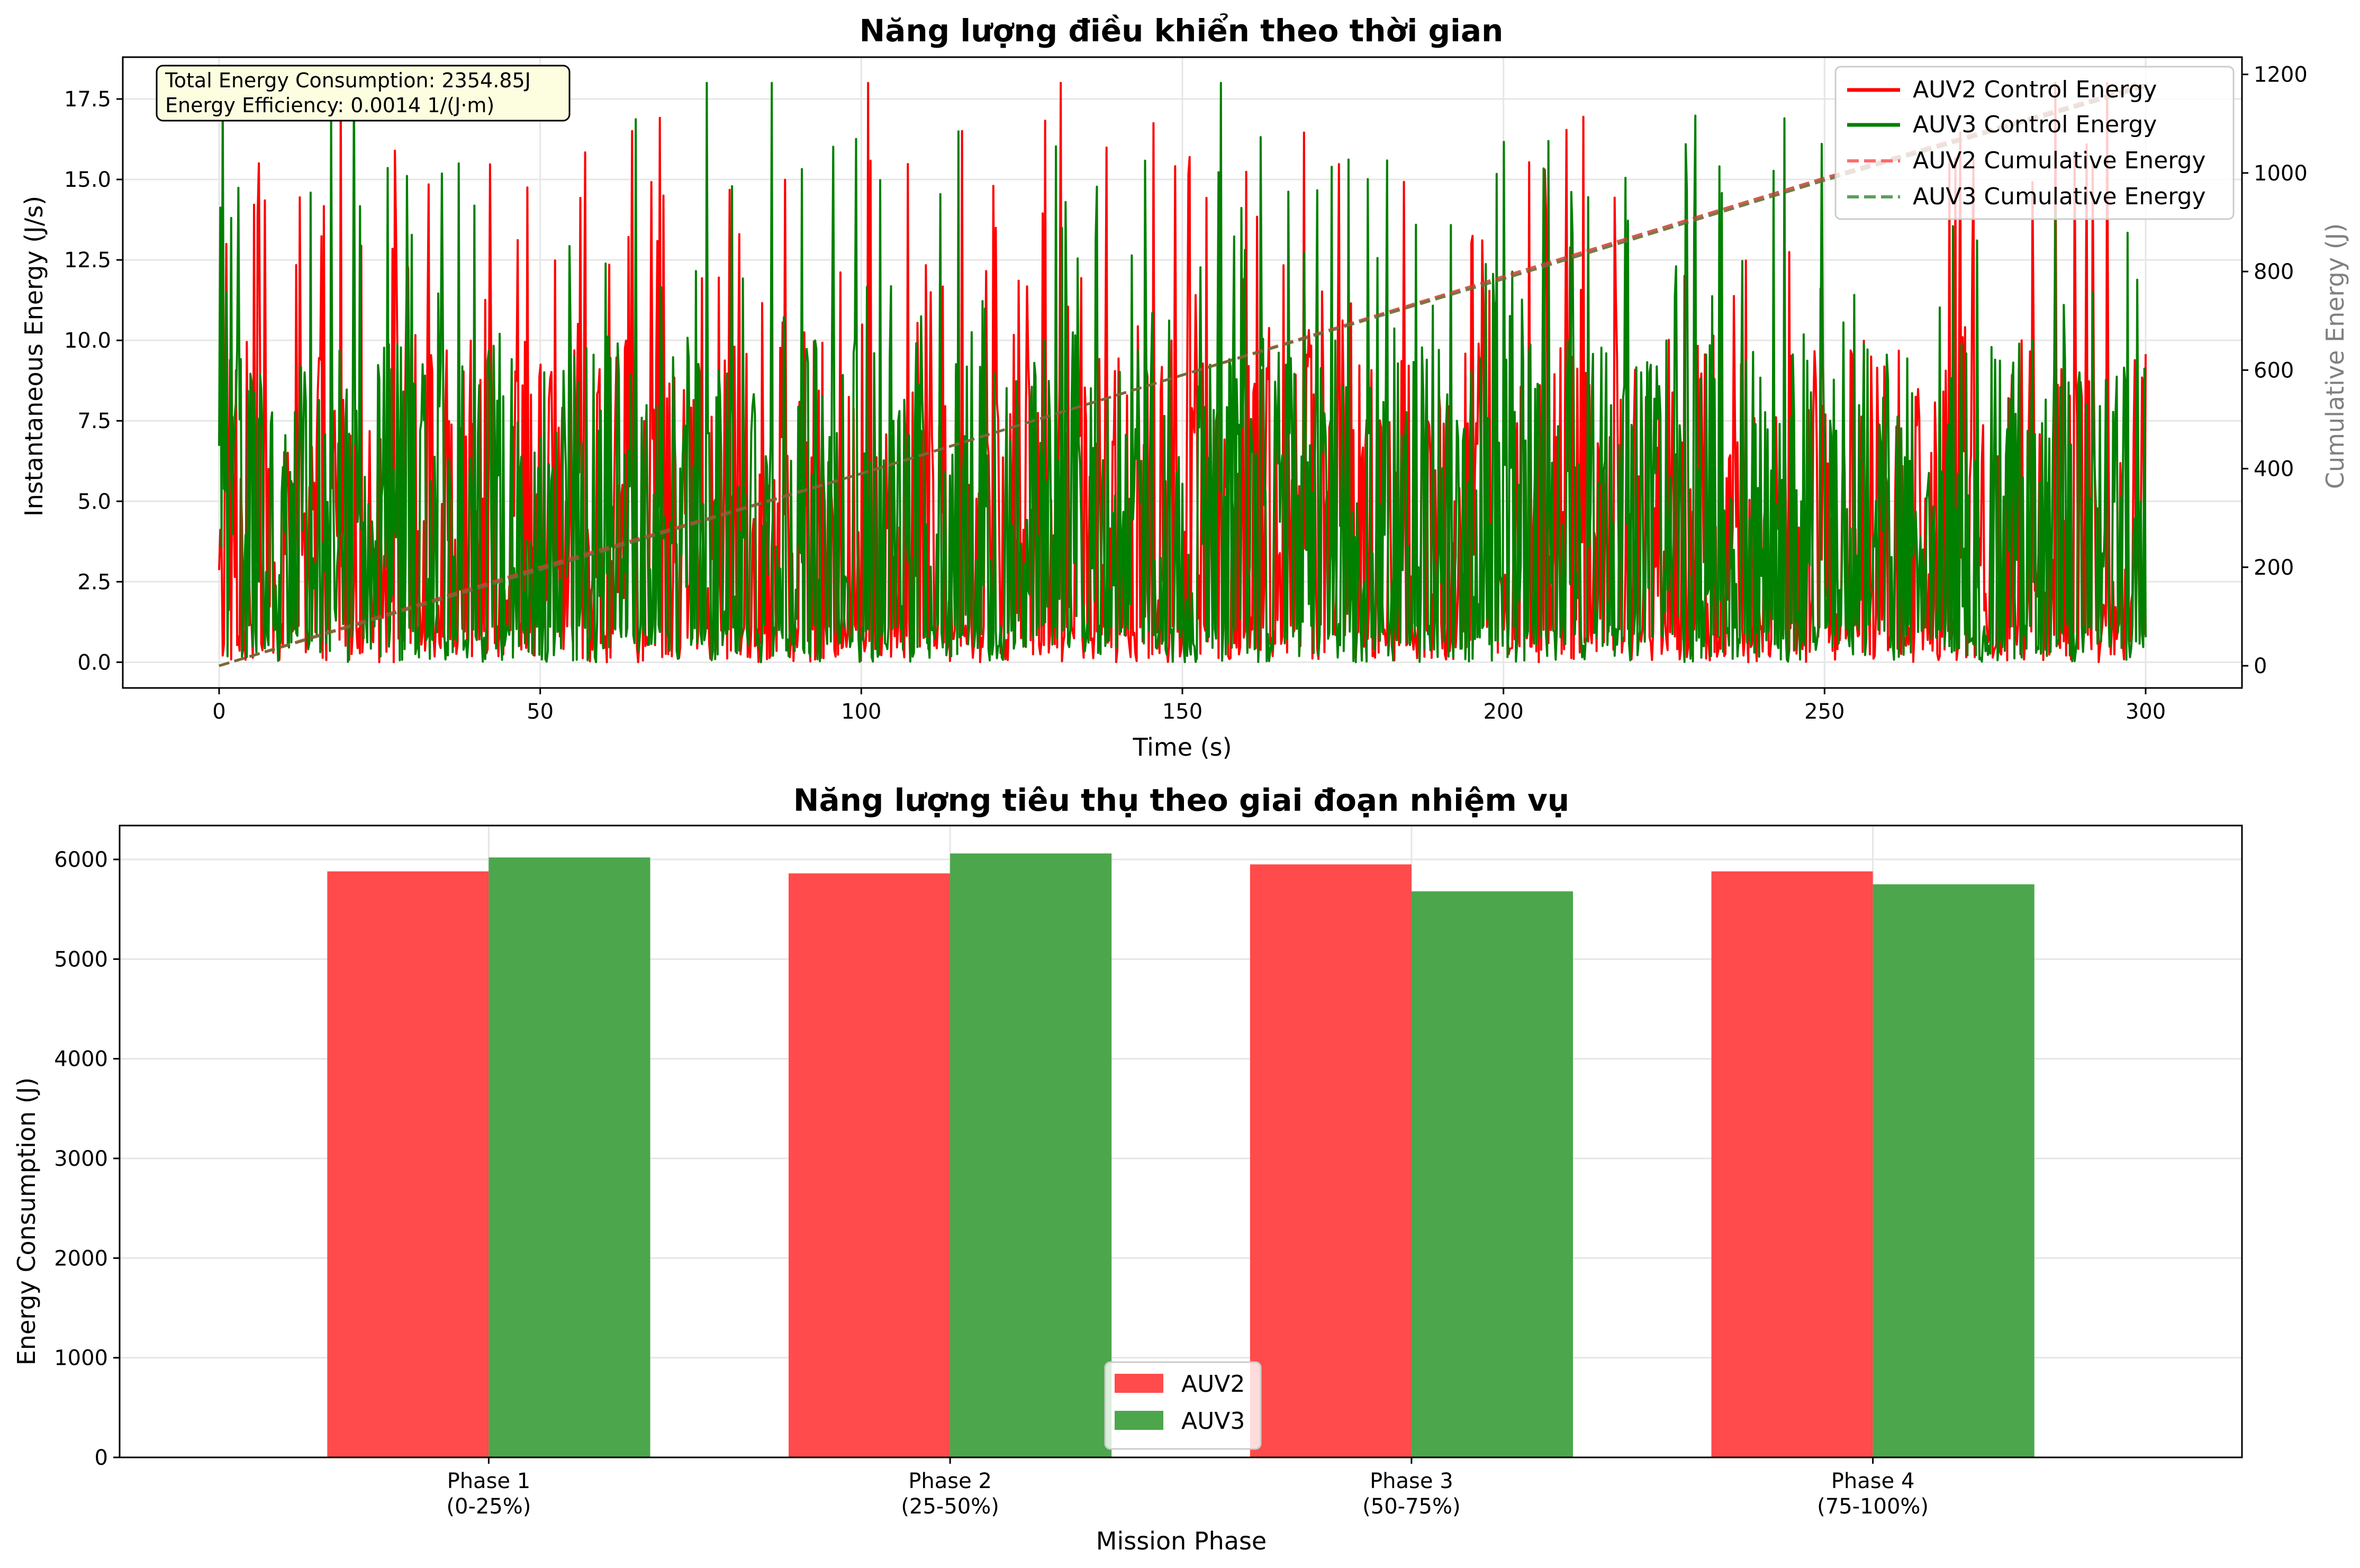 The image size is (2360, 1568). What do you see at coordinates (81, 860) in the screenshot?
I see `bottom-y-tick-label: 6000` at bounding box center [81, 860].